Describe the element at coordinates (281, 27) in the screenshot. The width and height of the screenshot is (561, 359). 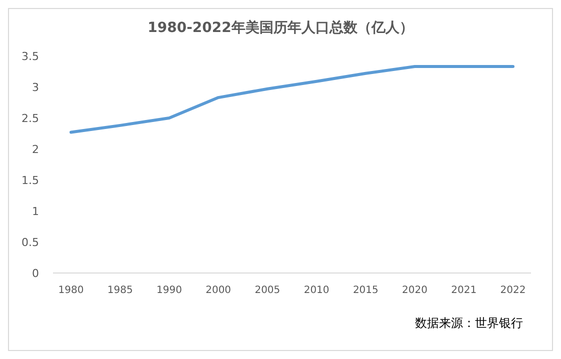
I see `chart-title: 1980-2022年美国历年人口总数（亿人）` at that location.